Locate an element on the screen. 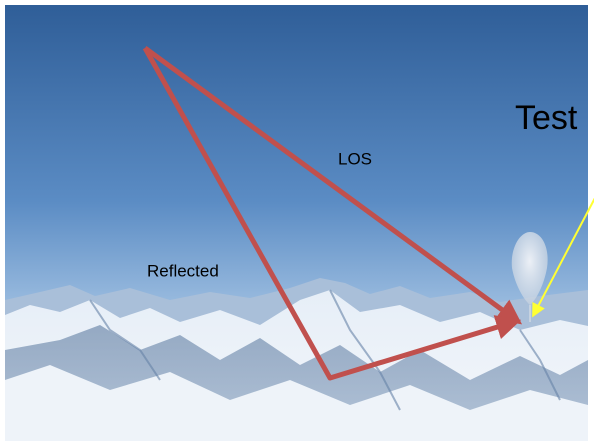 Image resolution: width=594 pixels, height=447 pixels. los-label: LOS is located at coordinates (355, 158).